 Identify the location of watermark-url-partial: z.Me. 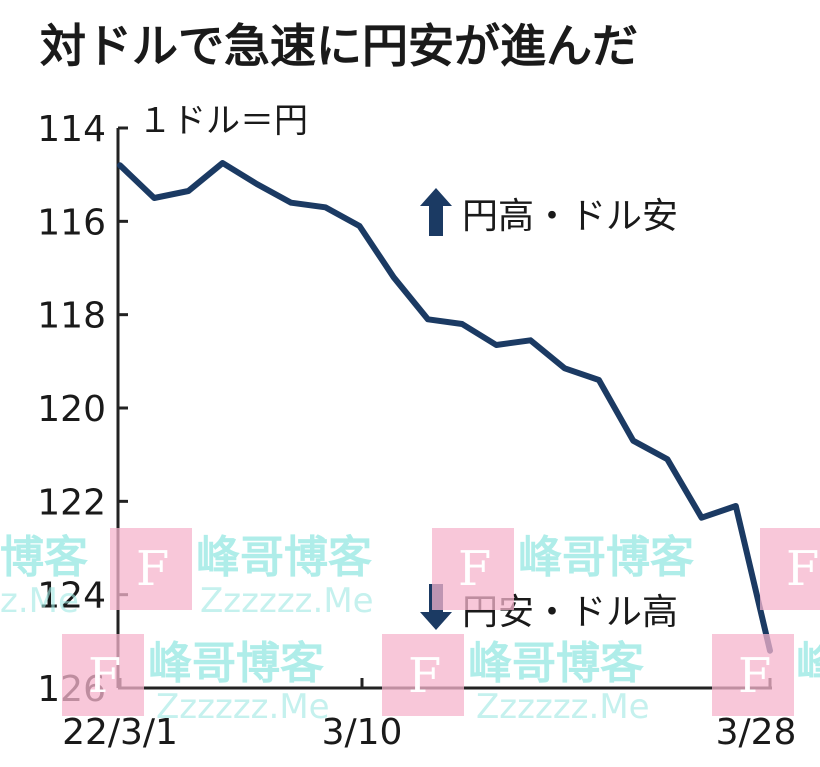
(39, 601).